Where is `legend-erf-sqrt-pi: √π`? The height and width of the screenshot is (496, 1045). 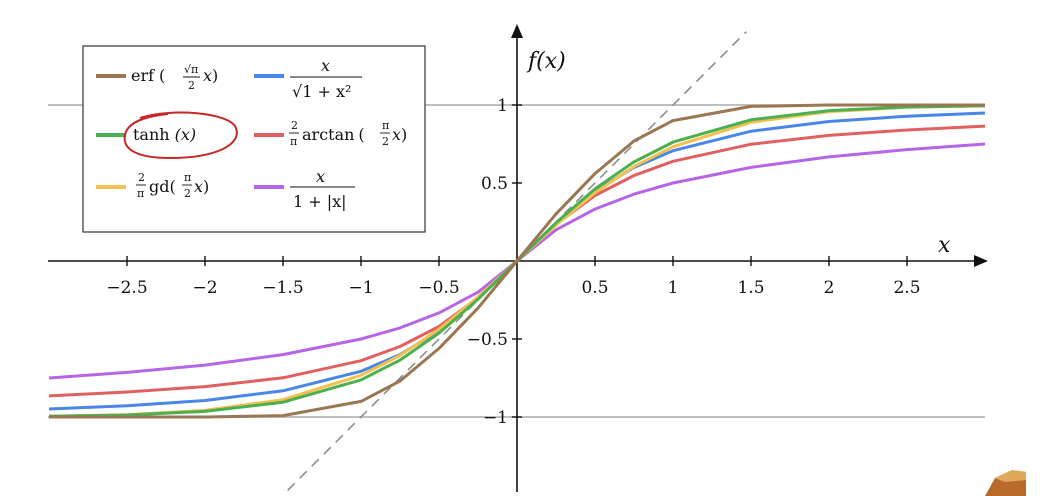 legend-erf-sqrt-pi: √π is located at coordinates (191, 69).